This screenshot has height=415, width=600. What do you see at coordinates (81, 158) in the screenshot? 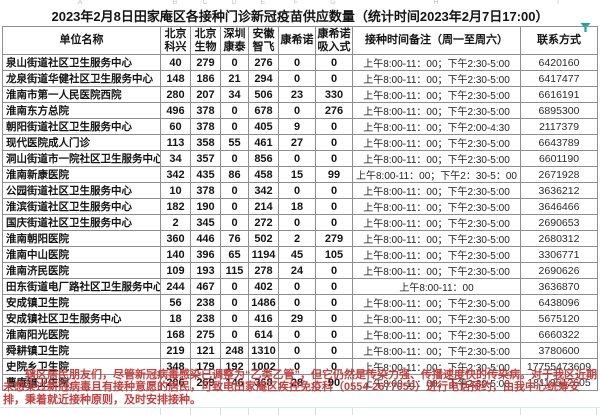
I see `unit-name-cell: 洞山街道市一院社区卫生服务中心` at bounding box center [81, 158].